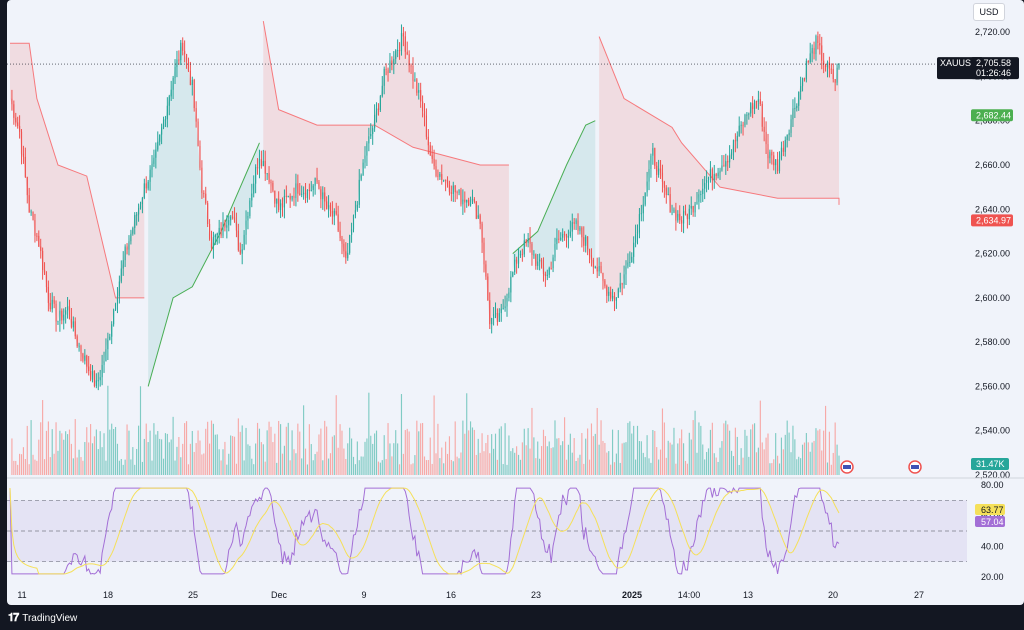  What do you see at coordinates (77, 215) in the screenshot?
I see `supertrend-fill` at bounding box center [77, 215].